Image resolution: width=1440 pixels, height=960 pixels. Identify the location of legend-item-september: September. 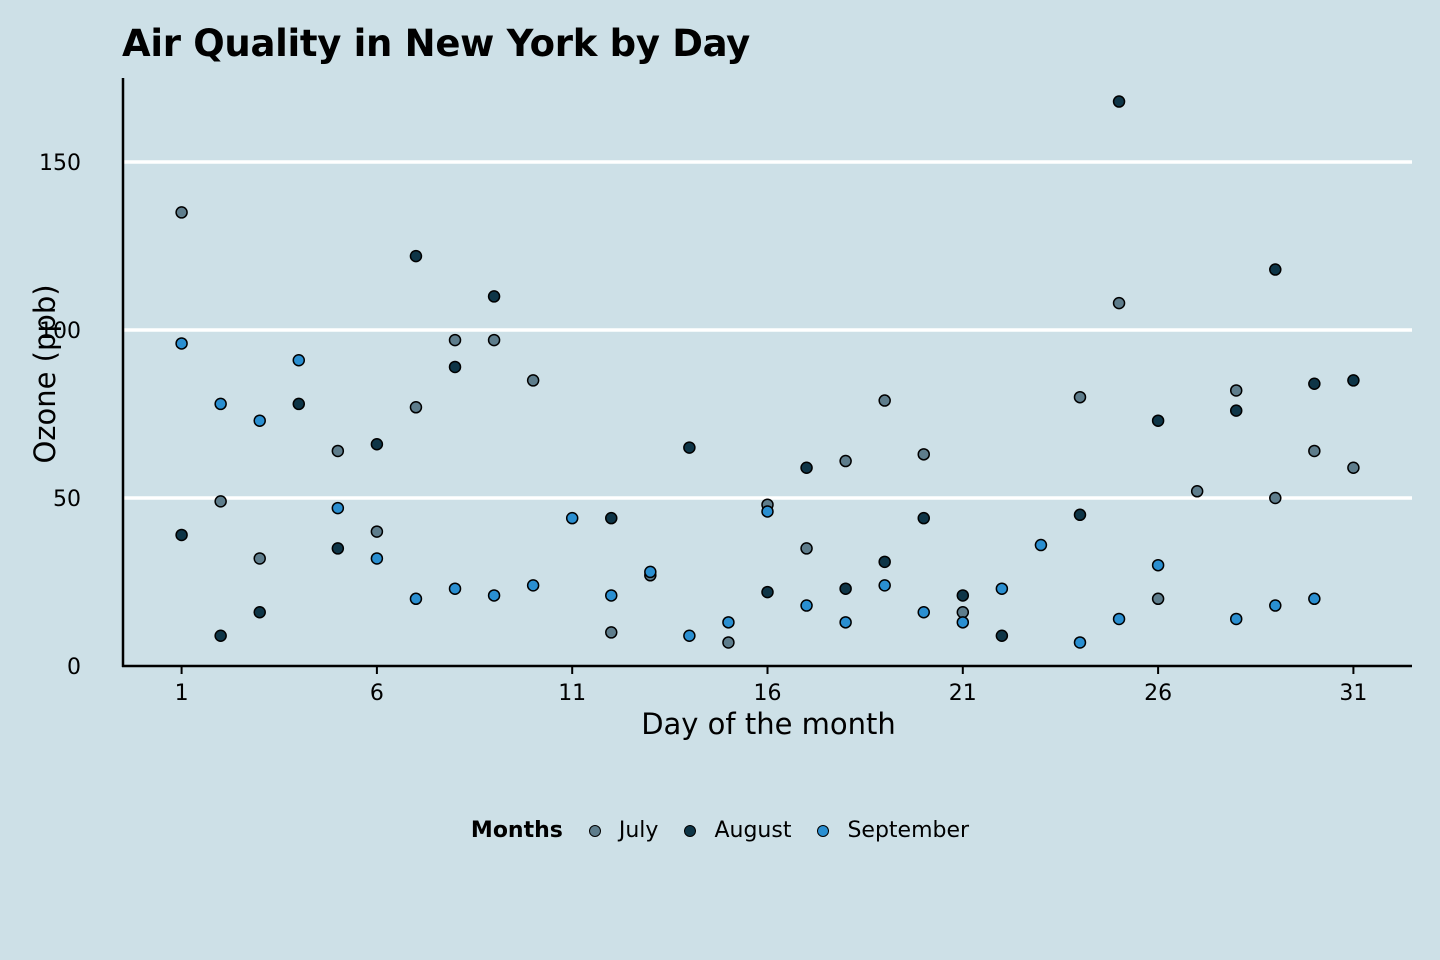
(893, 830).